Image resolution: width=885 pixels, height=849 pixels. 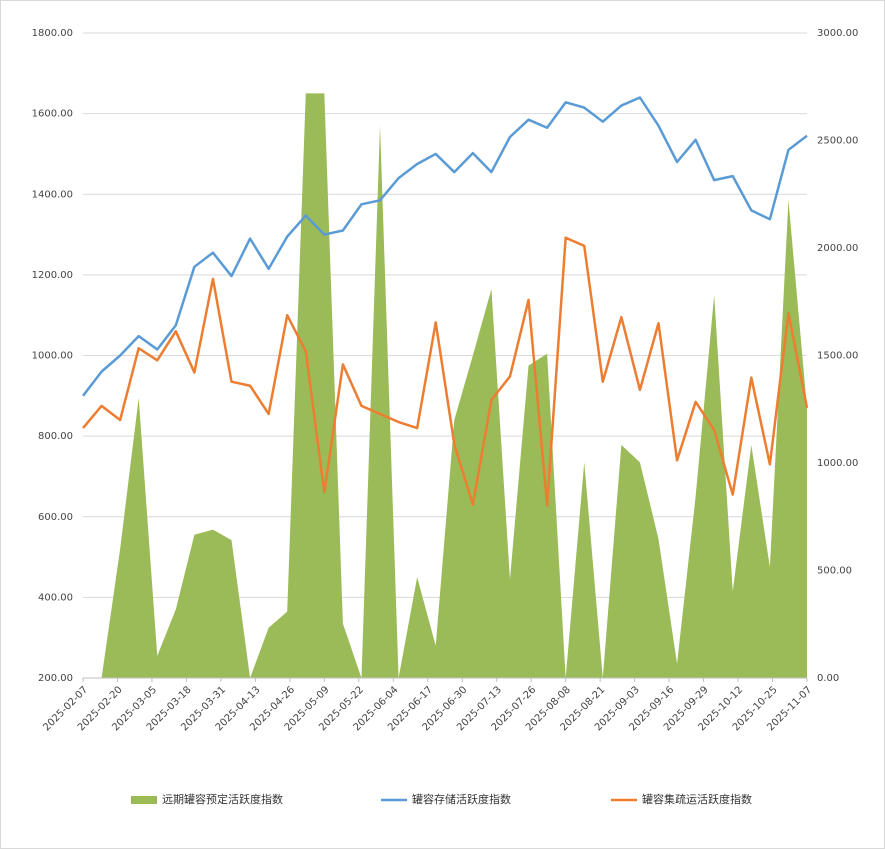 I want to click on y-tick-label: 1800.00, so click(x=52, y=33).